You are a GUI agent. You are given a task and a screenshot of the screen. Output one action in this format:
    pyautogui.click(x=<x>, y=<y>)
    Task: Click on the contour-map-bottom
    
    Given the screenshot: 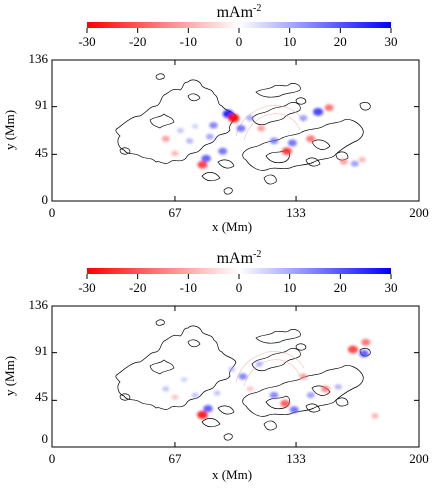 What is the action you would take?
    pyautogui.click(x=243, y=380)
    